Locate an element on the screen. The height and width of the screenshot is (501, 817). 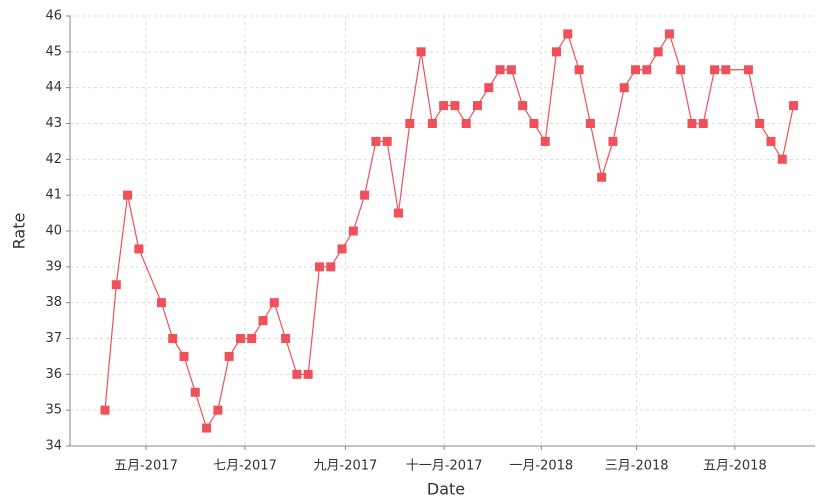
y-tick-label: 36 is located at coordinates (53, 374).